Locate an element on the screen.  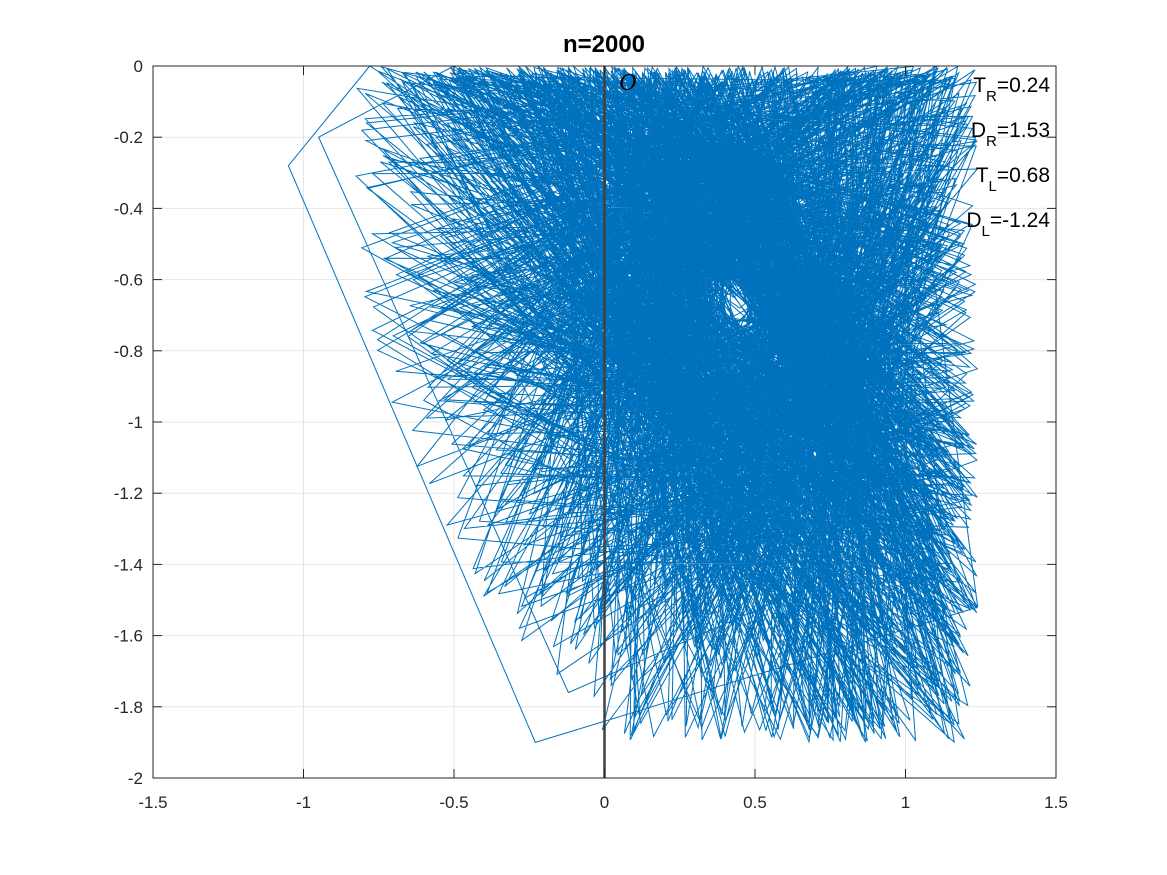
annotation-d-r: DR=1.53 is located at coordinates (1010, 134).